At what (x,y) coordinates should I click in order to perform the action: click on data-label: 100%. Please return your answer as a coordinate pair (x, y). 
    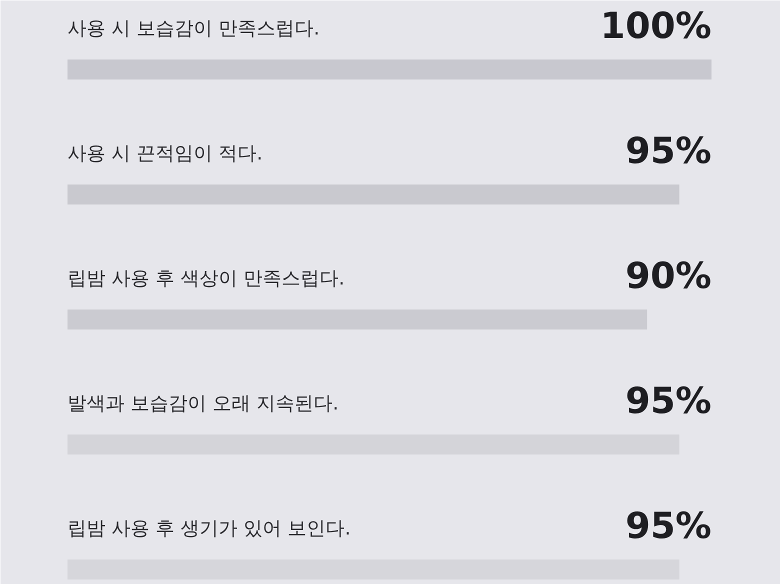
    Looking at the image, I should click on (656, 26).